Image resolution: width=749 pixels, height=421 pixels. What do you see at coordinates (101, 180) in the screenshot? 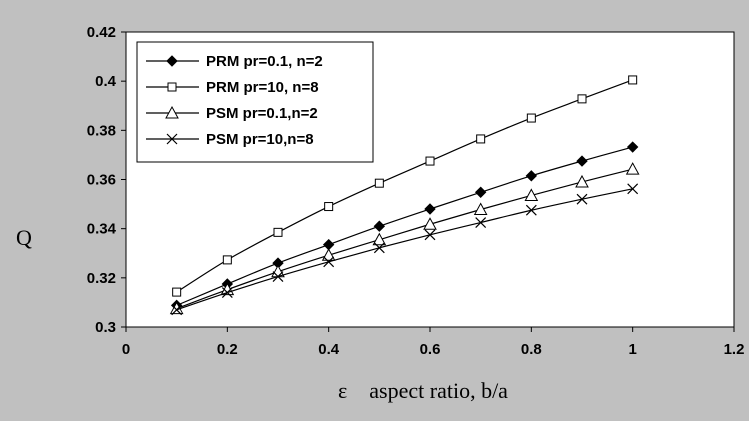
I see `y-tick-label: 0.36` at bounding box center [101, 180].